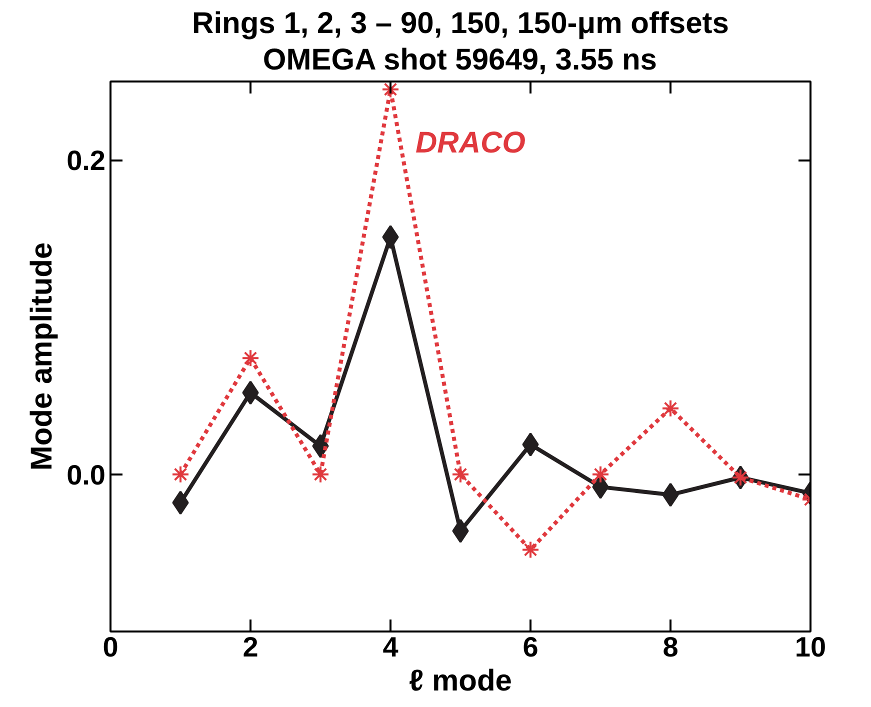 This screenshot has width=871, height=707. I want to click on y-tick-label: 0.2, so click(86, 160).